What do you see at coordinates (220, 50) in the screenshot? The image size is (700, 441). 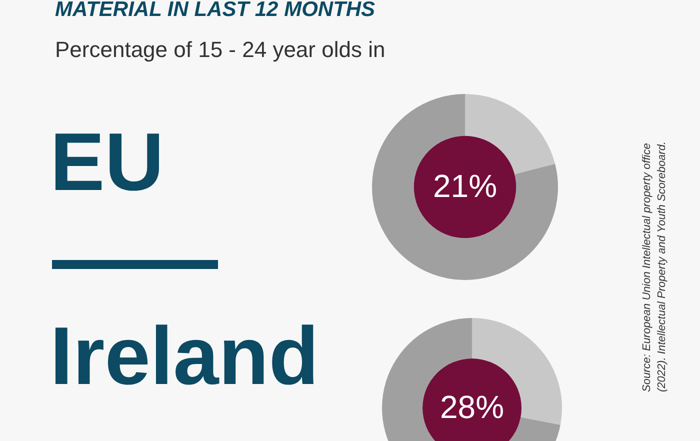 I see `chart-subtitle: Percentage of 15 - 24 year olds in` at bounding box center [220, 50].